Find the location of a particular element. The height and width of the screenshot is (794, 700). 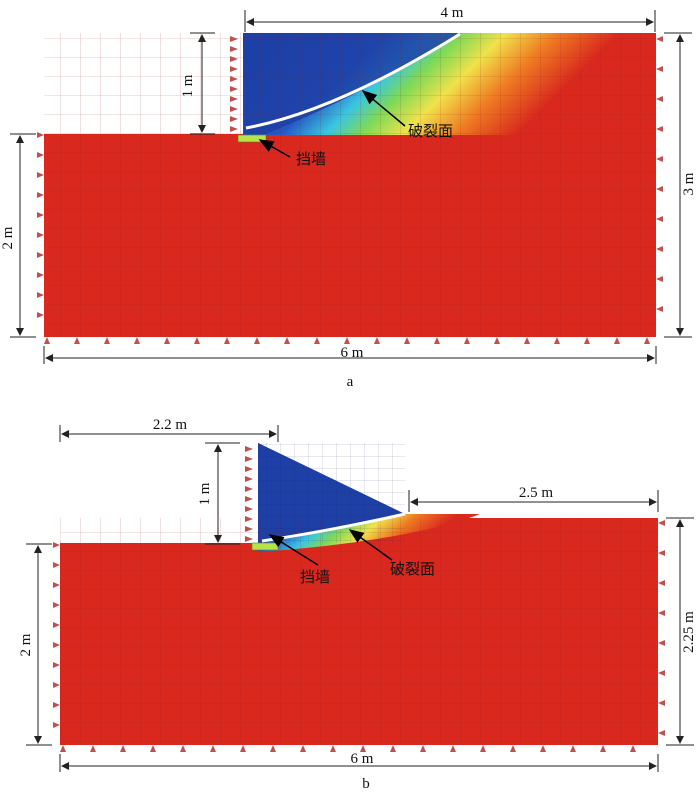

panel-a-failure-surface-line is located at coordinates (353, 81).